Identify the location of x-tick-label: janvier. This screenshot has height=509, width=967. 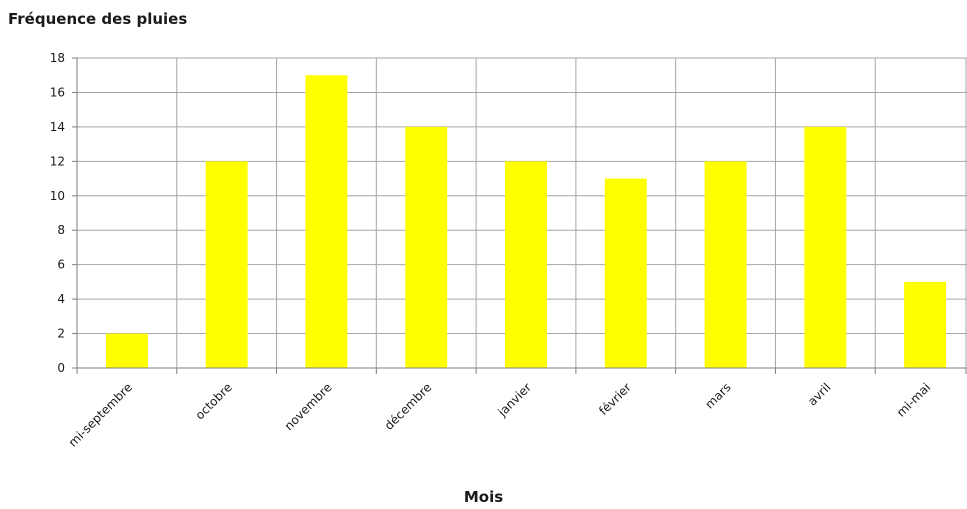
(514, 400).